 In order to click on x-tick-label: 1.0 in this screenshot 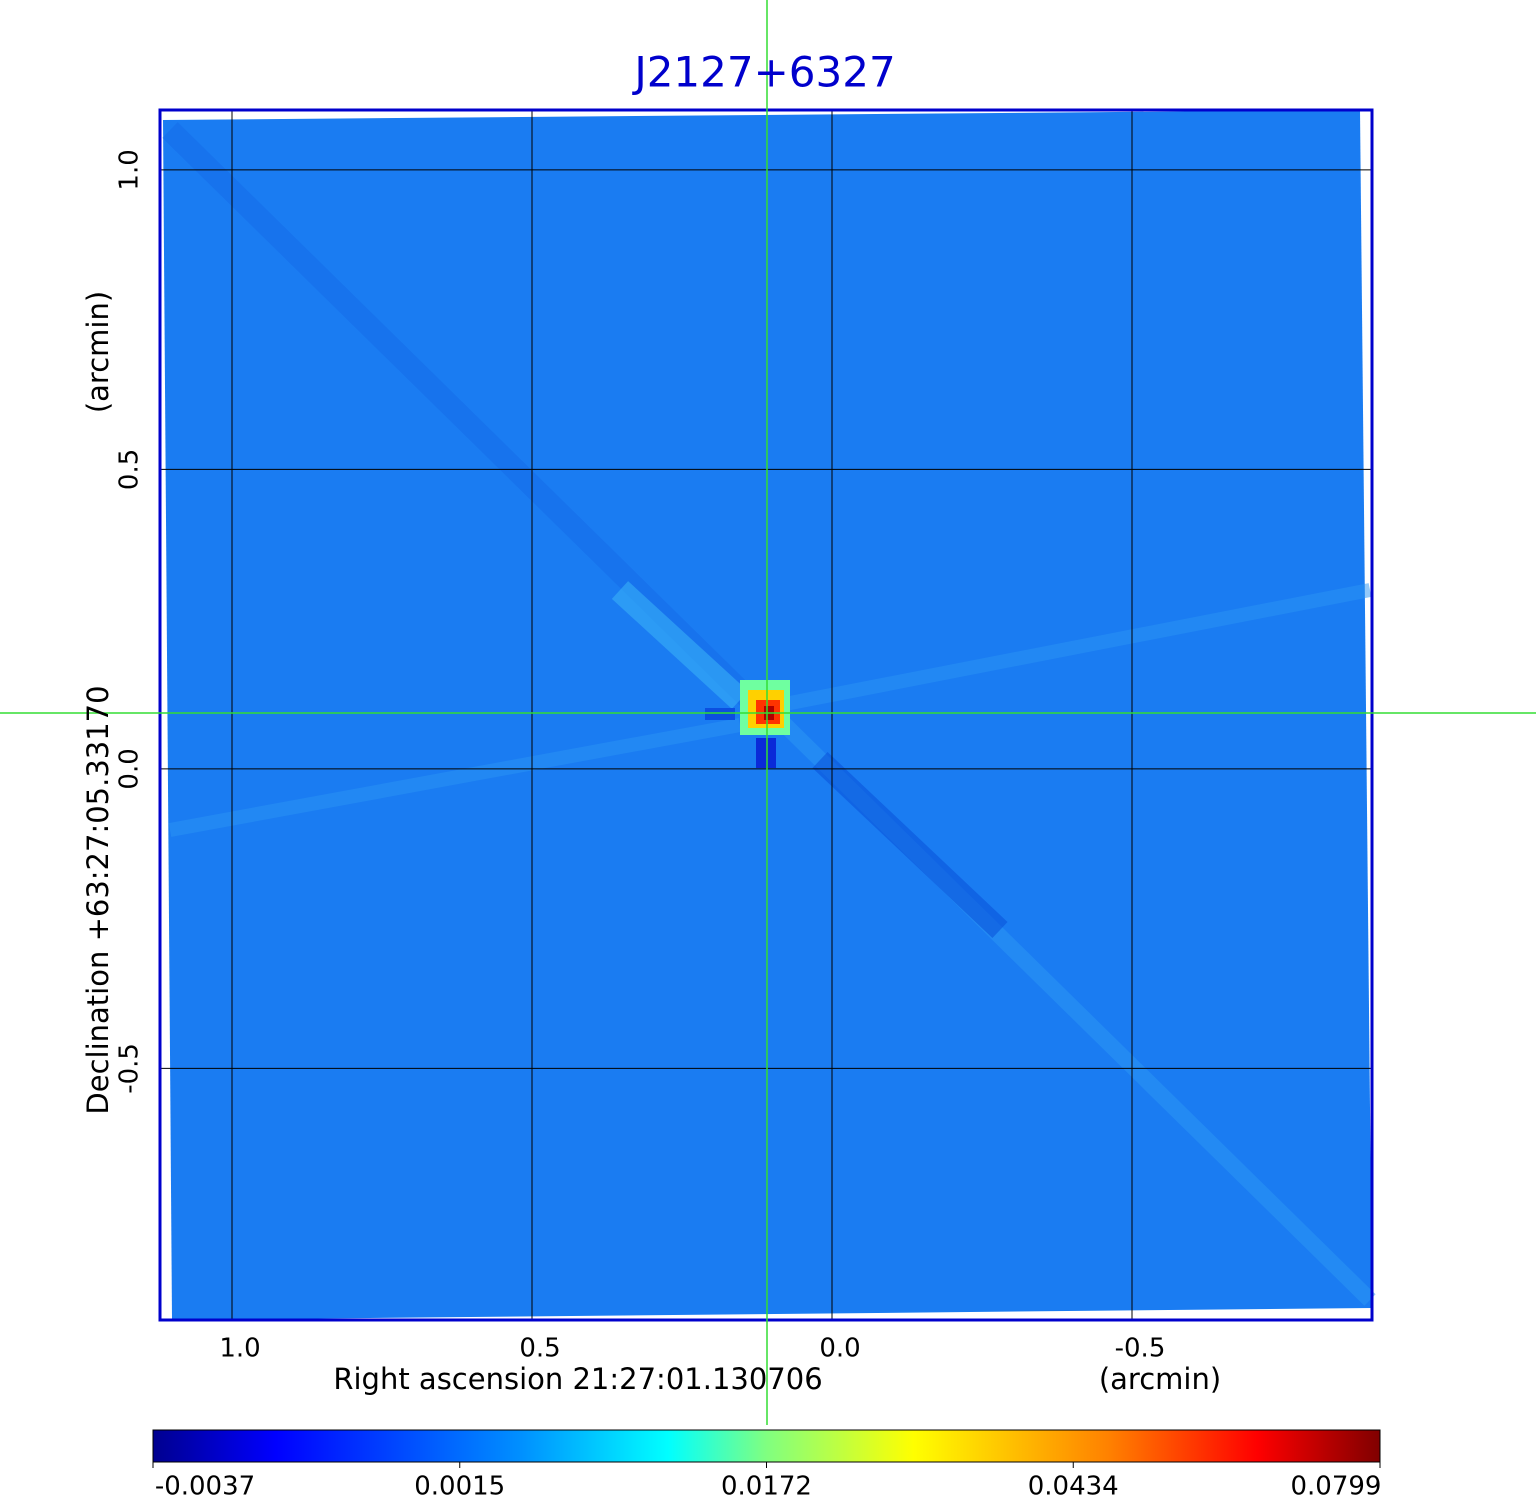, I will do `click(239, 1349)`.